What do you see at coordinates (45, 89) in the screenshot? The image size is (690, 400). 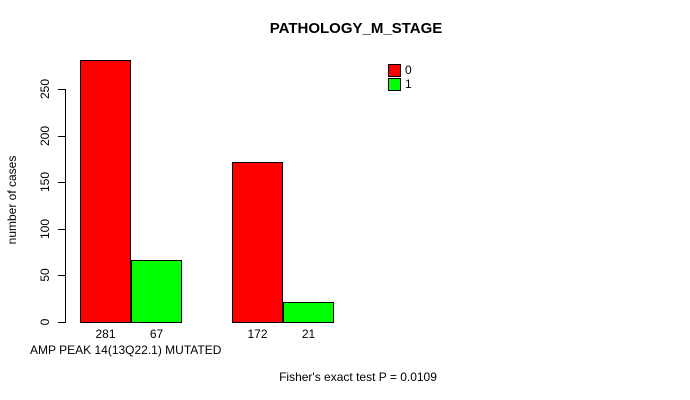 I see `y-axis-tick-label: 250` at bounding box center [45, 89].